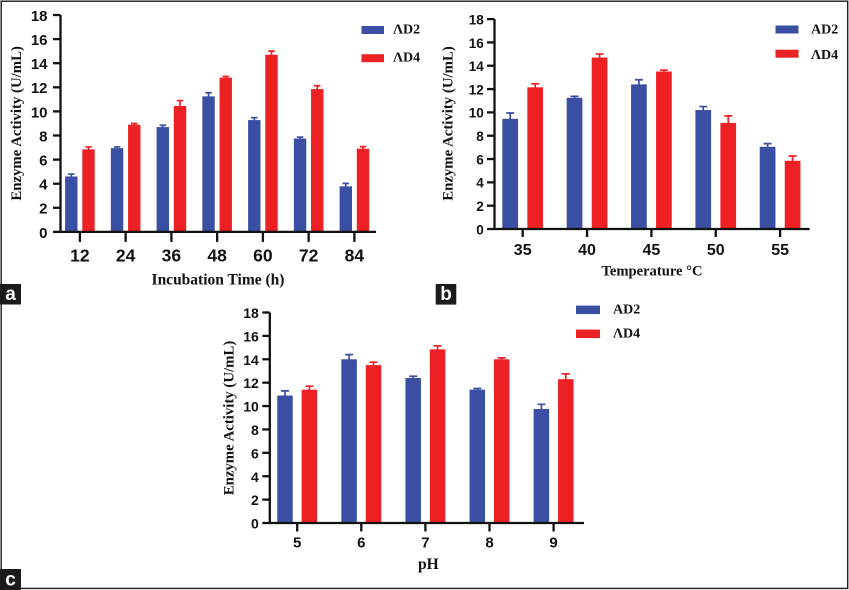 Image resolution: width=849 pixels, height=590 pixels. What do you see at coordinates (263, 255) in the screenshot?
I see `svg-text: 60` at bounding box center [263, 255].